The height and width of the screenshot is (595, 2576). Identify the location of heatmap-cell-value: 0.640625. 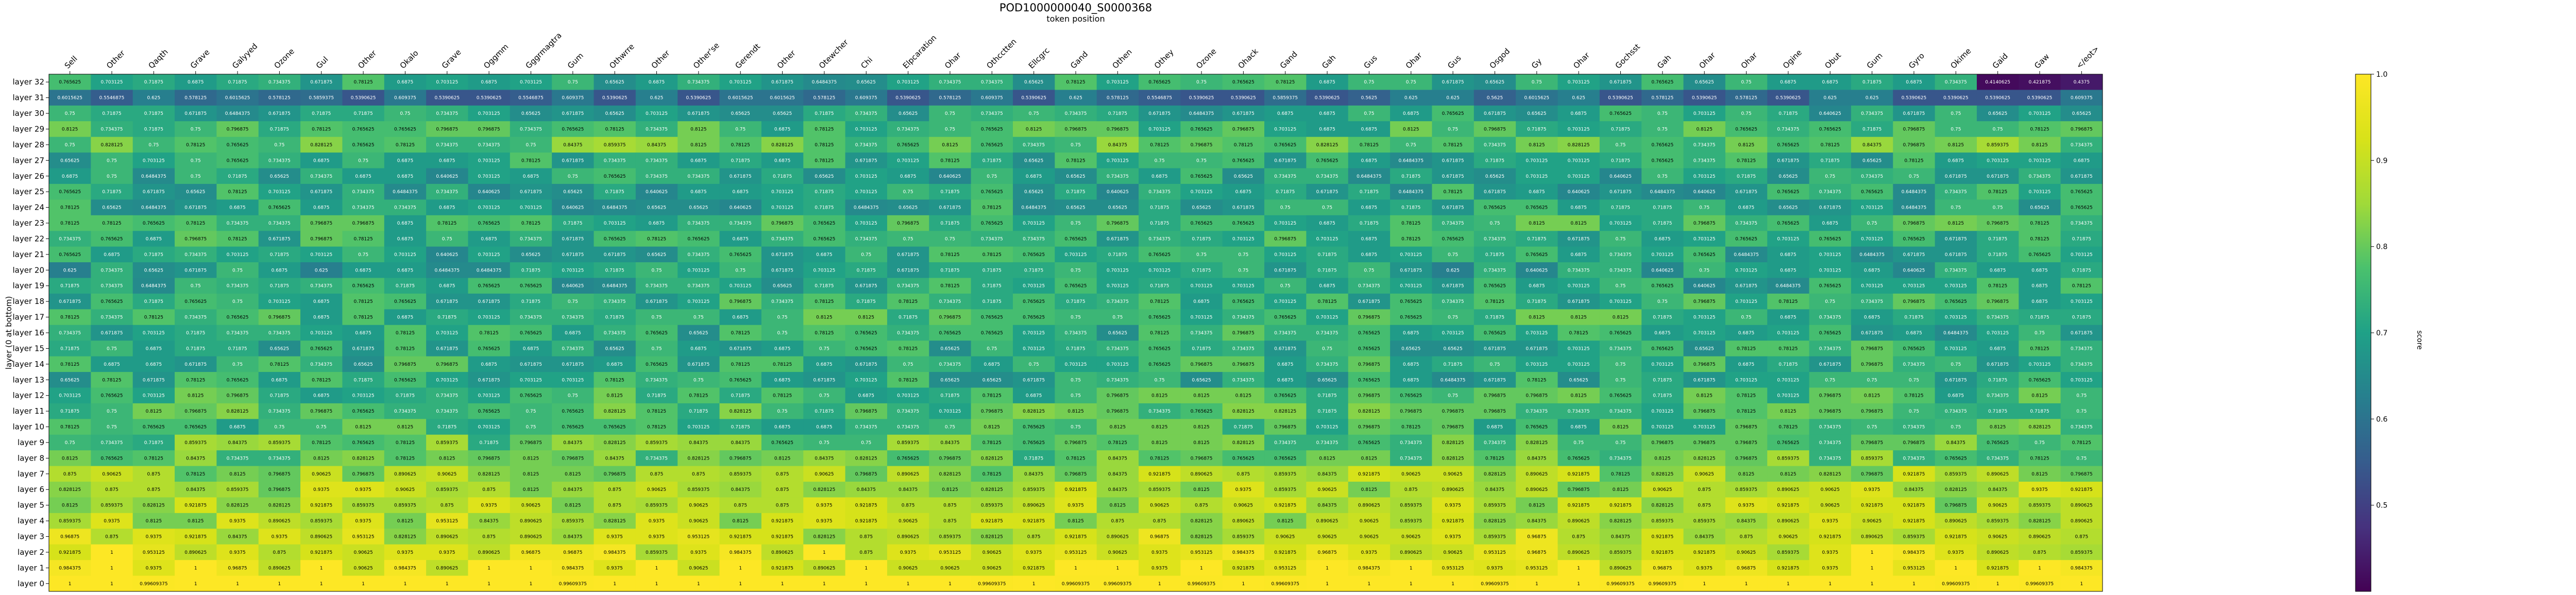
(741, 208).